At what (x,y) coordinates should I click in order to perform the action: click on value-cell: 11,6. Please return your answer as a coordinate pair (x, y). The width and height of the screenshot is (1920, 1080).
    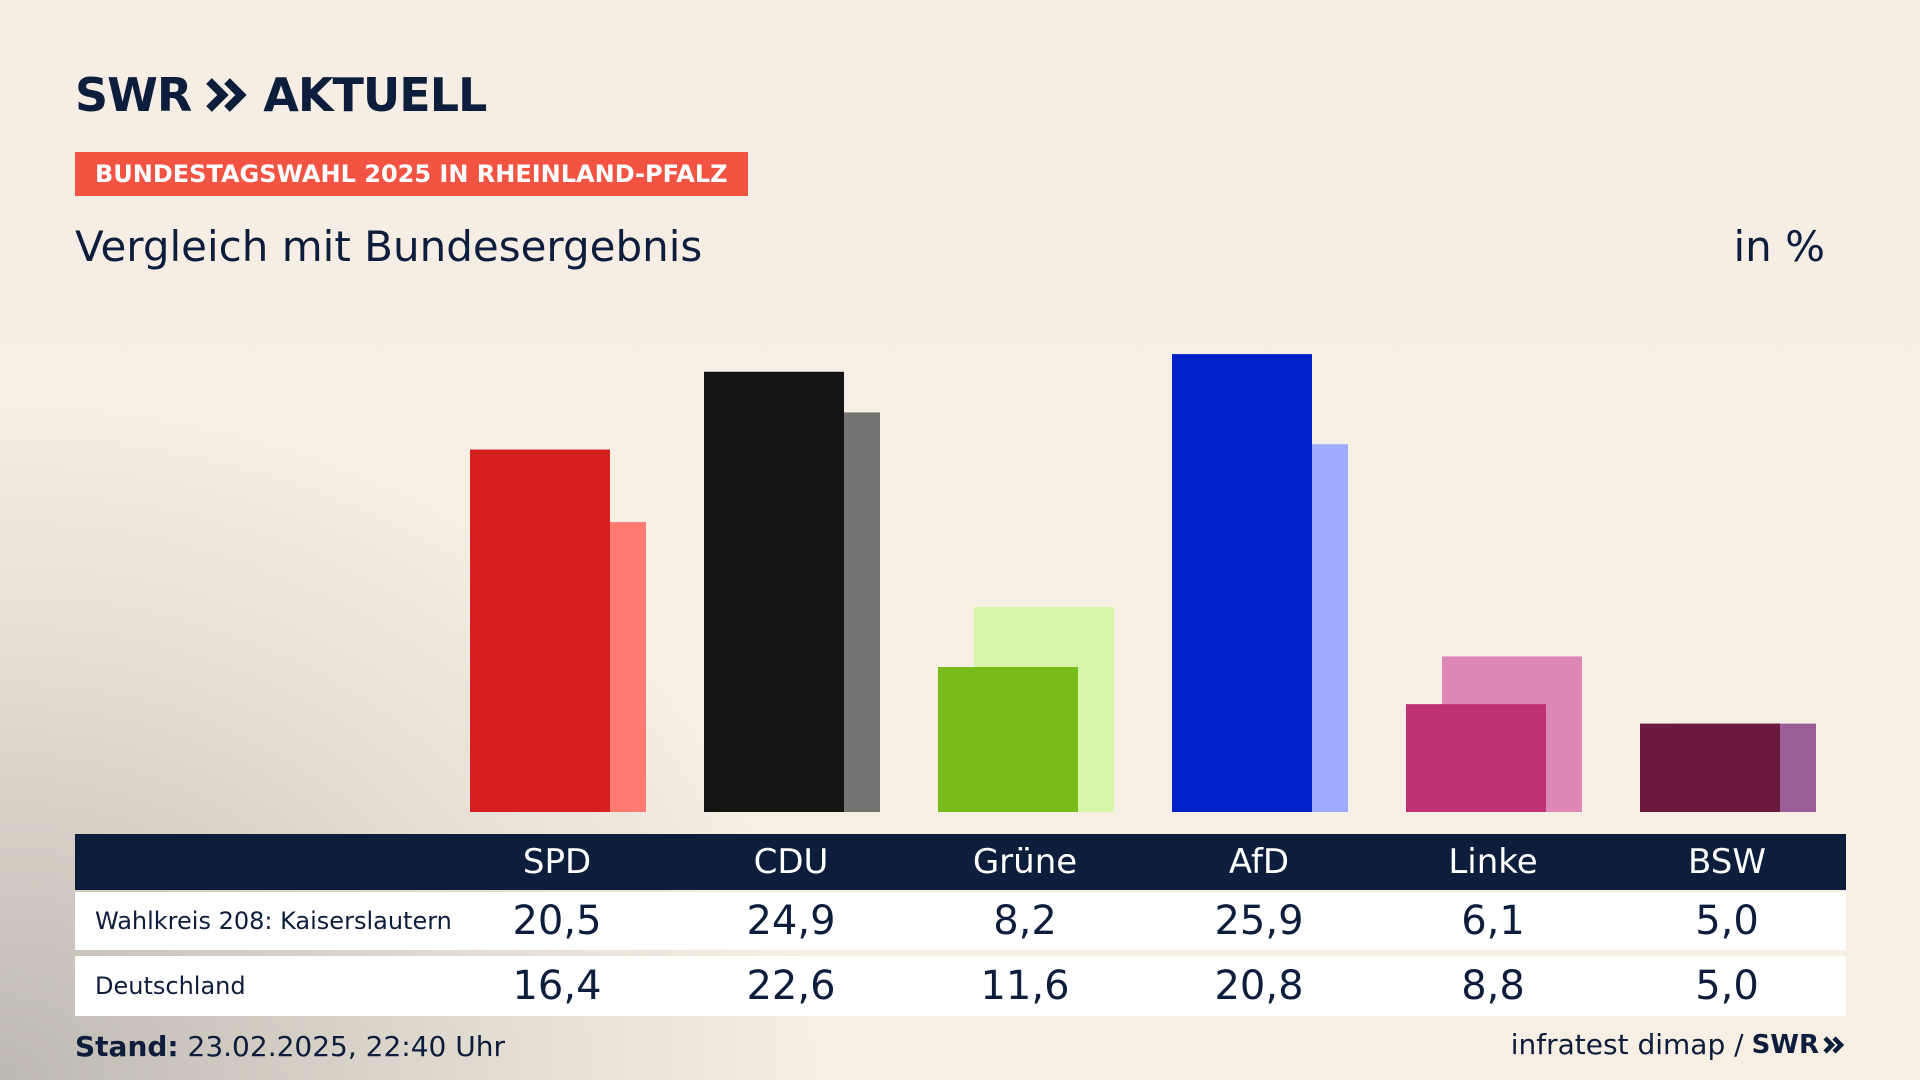
    Looking at the image, I should click on (1025, 986).